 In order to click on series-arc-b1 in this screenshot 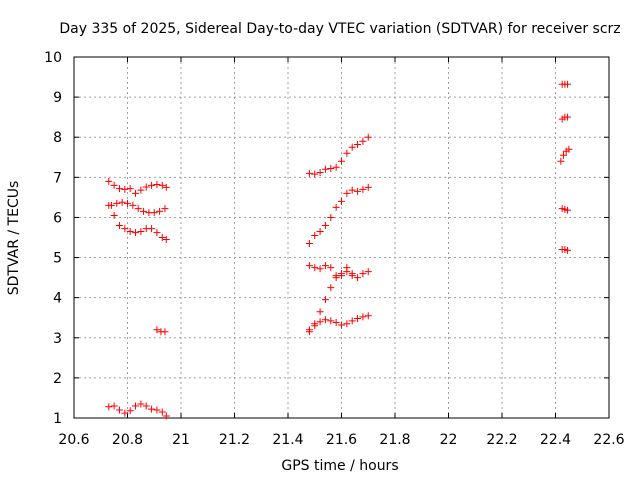, I will do `click(338, 155)`.